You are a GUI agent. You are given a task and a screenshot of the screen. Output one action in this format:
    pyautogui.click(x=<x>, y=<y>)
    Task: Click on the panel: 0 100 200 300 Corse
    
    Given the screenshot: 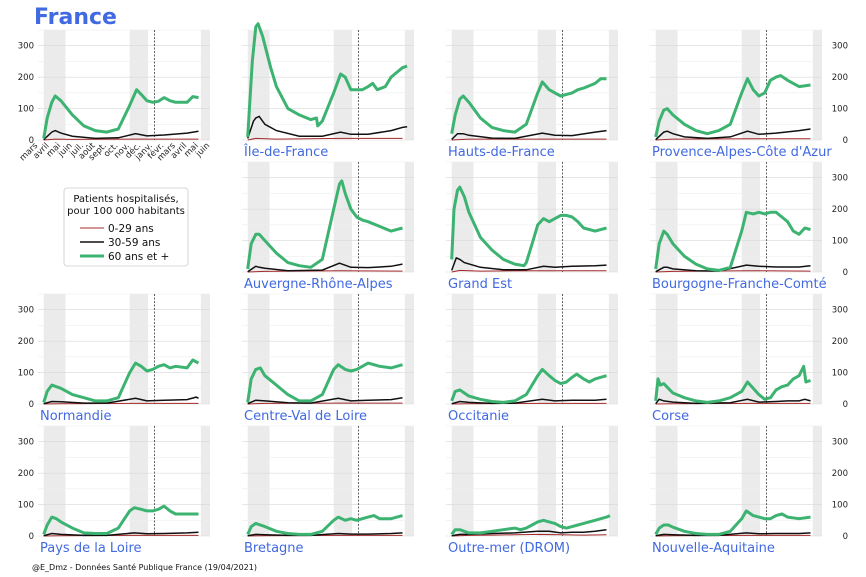 What is the action you would take?
    pyautogui.click(x=749, y=358)
    